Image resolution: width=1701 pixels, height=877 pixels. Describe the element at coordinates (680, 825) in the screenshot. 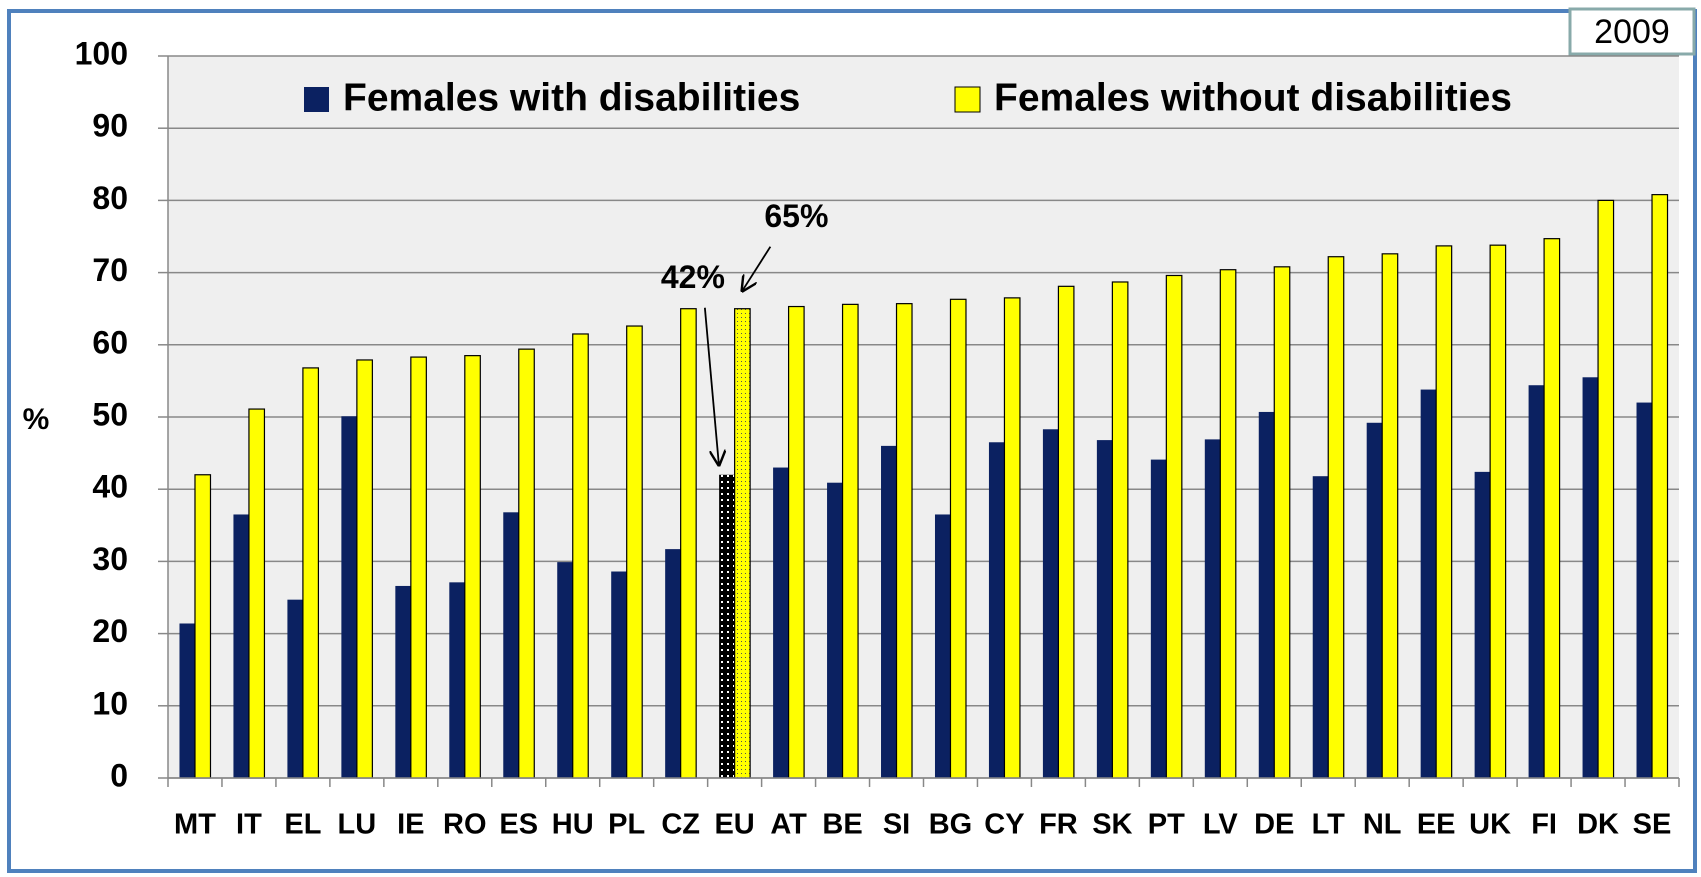

I see `x-tick-label: CZ` at that location.